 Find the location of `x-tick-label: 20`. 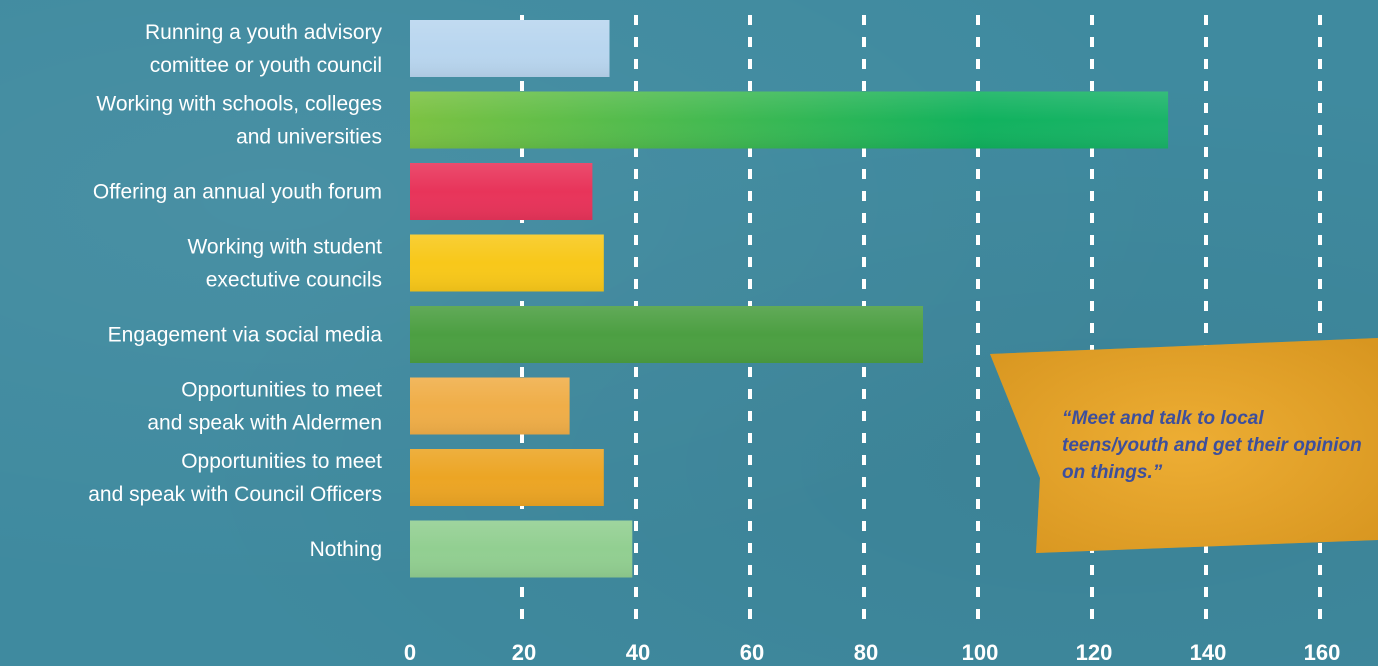

x-tick-label: 20 is located at coordinates (524, 652).